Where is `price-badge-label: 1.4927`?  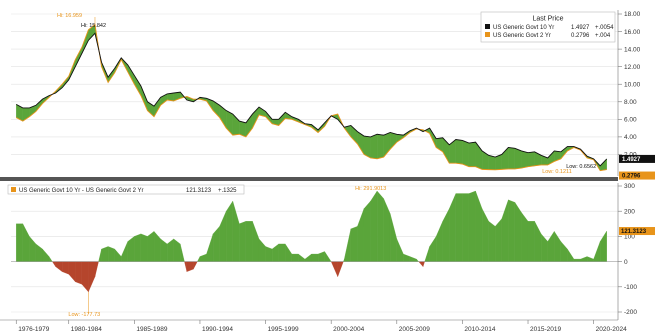 price-badge-label: 1.4927 is located at coordinates (631, 160).